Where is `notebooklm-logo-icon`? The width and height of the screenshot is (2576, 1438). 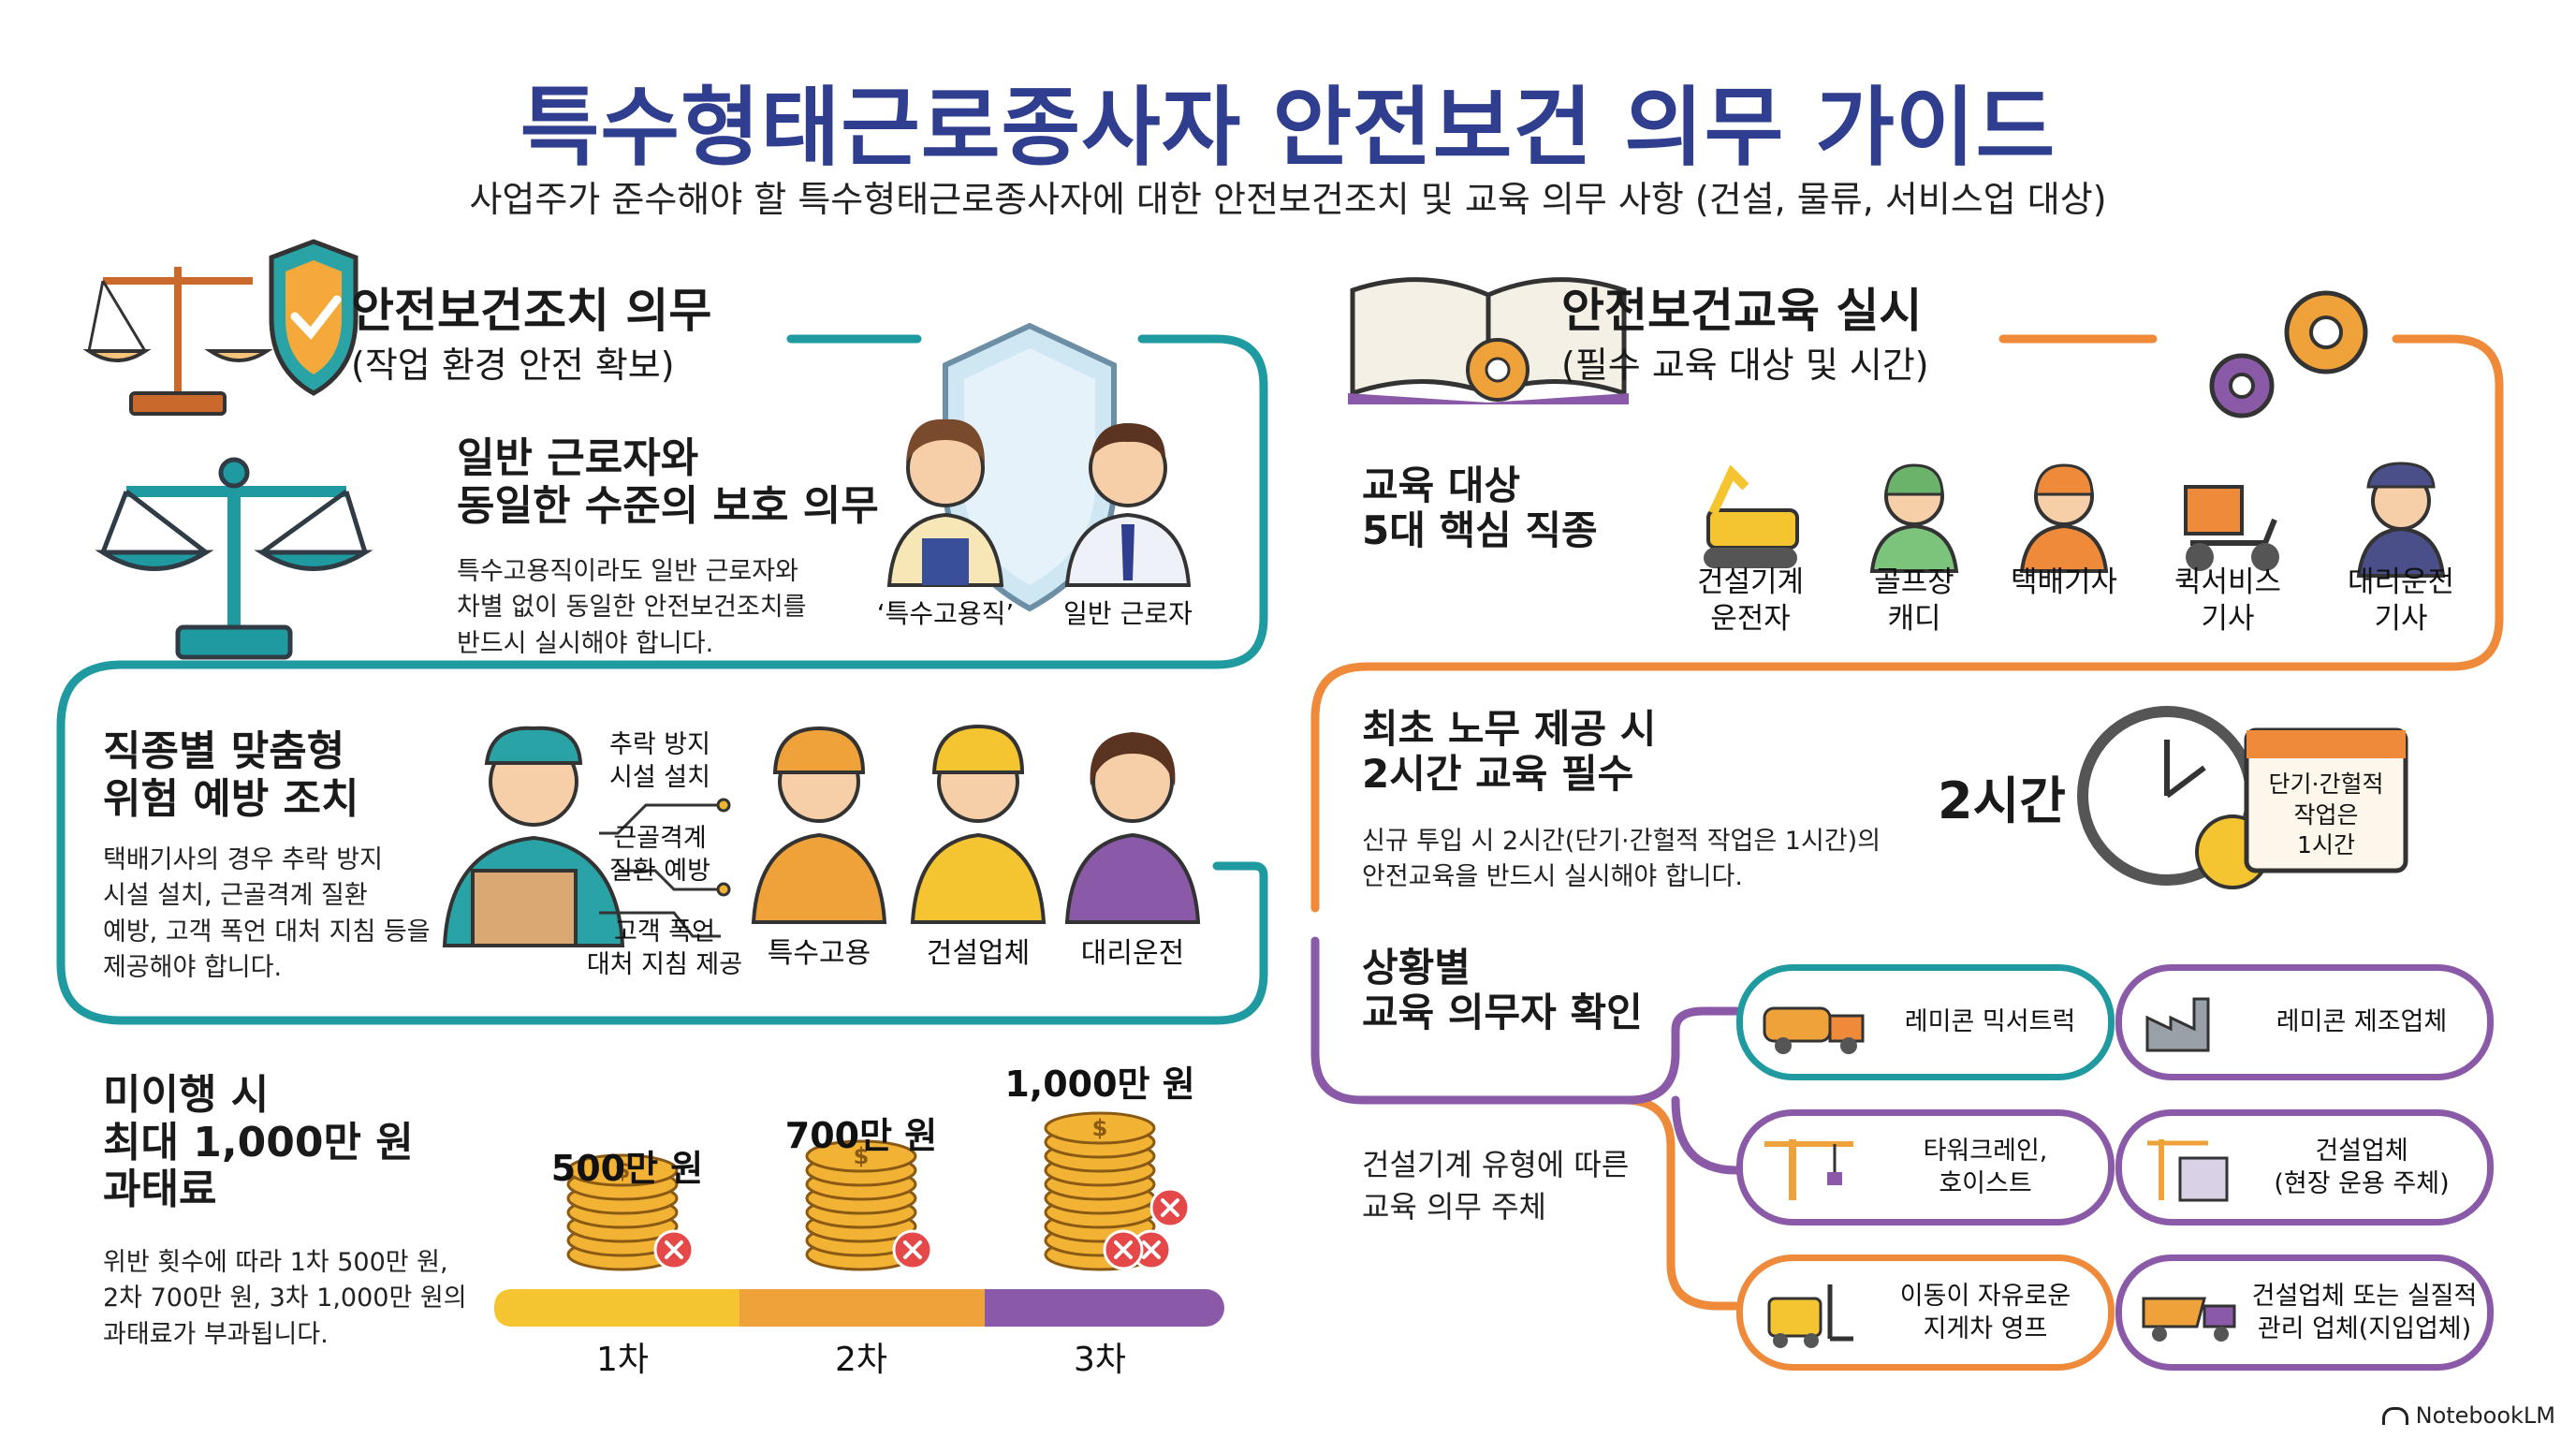 notebooklm-logo-icon is located at coordinates (2395, 1415).